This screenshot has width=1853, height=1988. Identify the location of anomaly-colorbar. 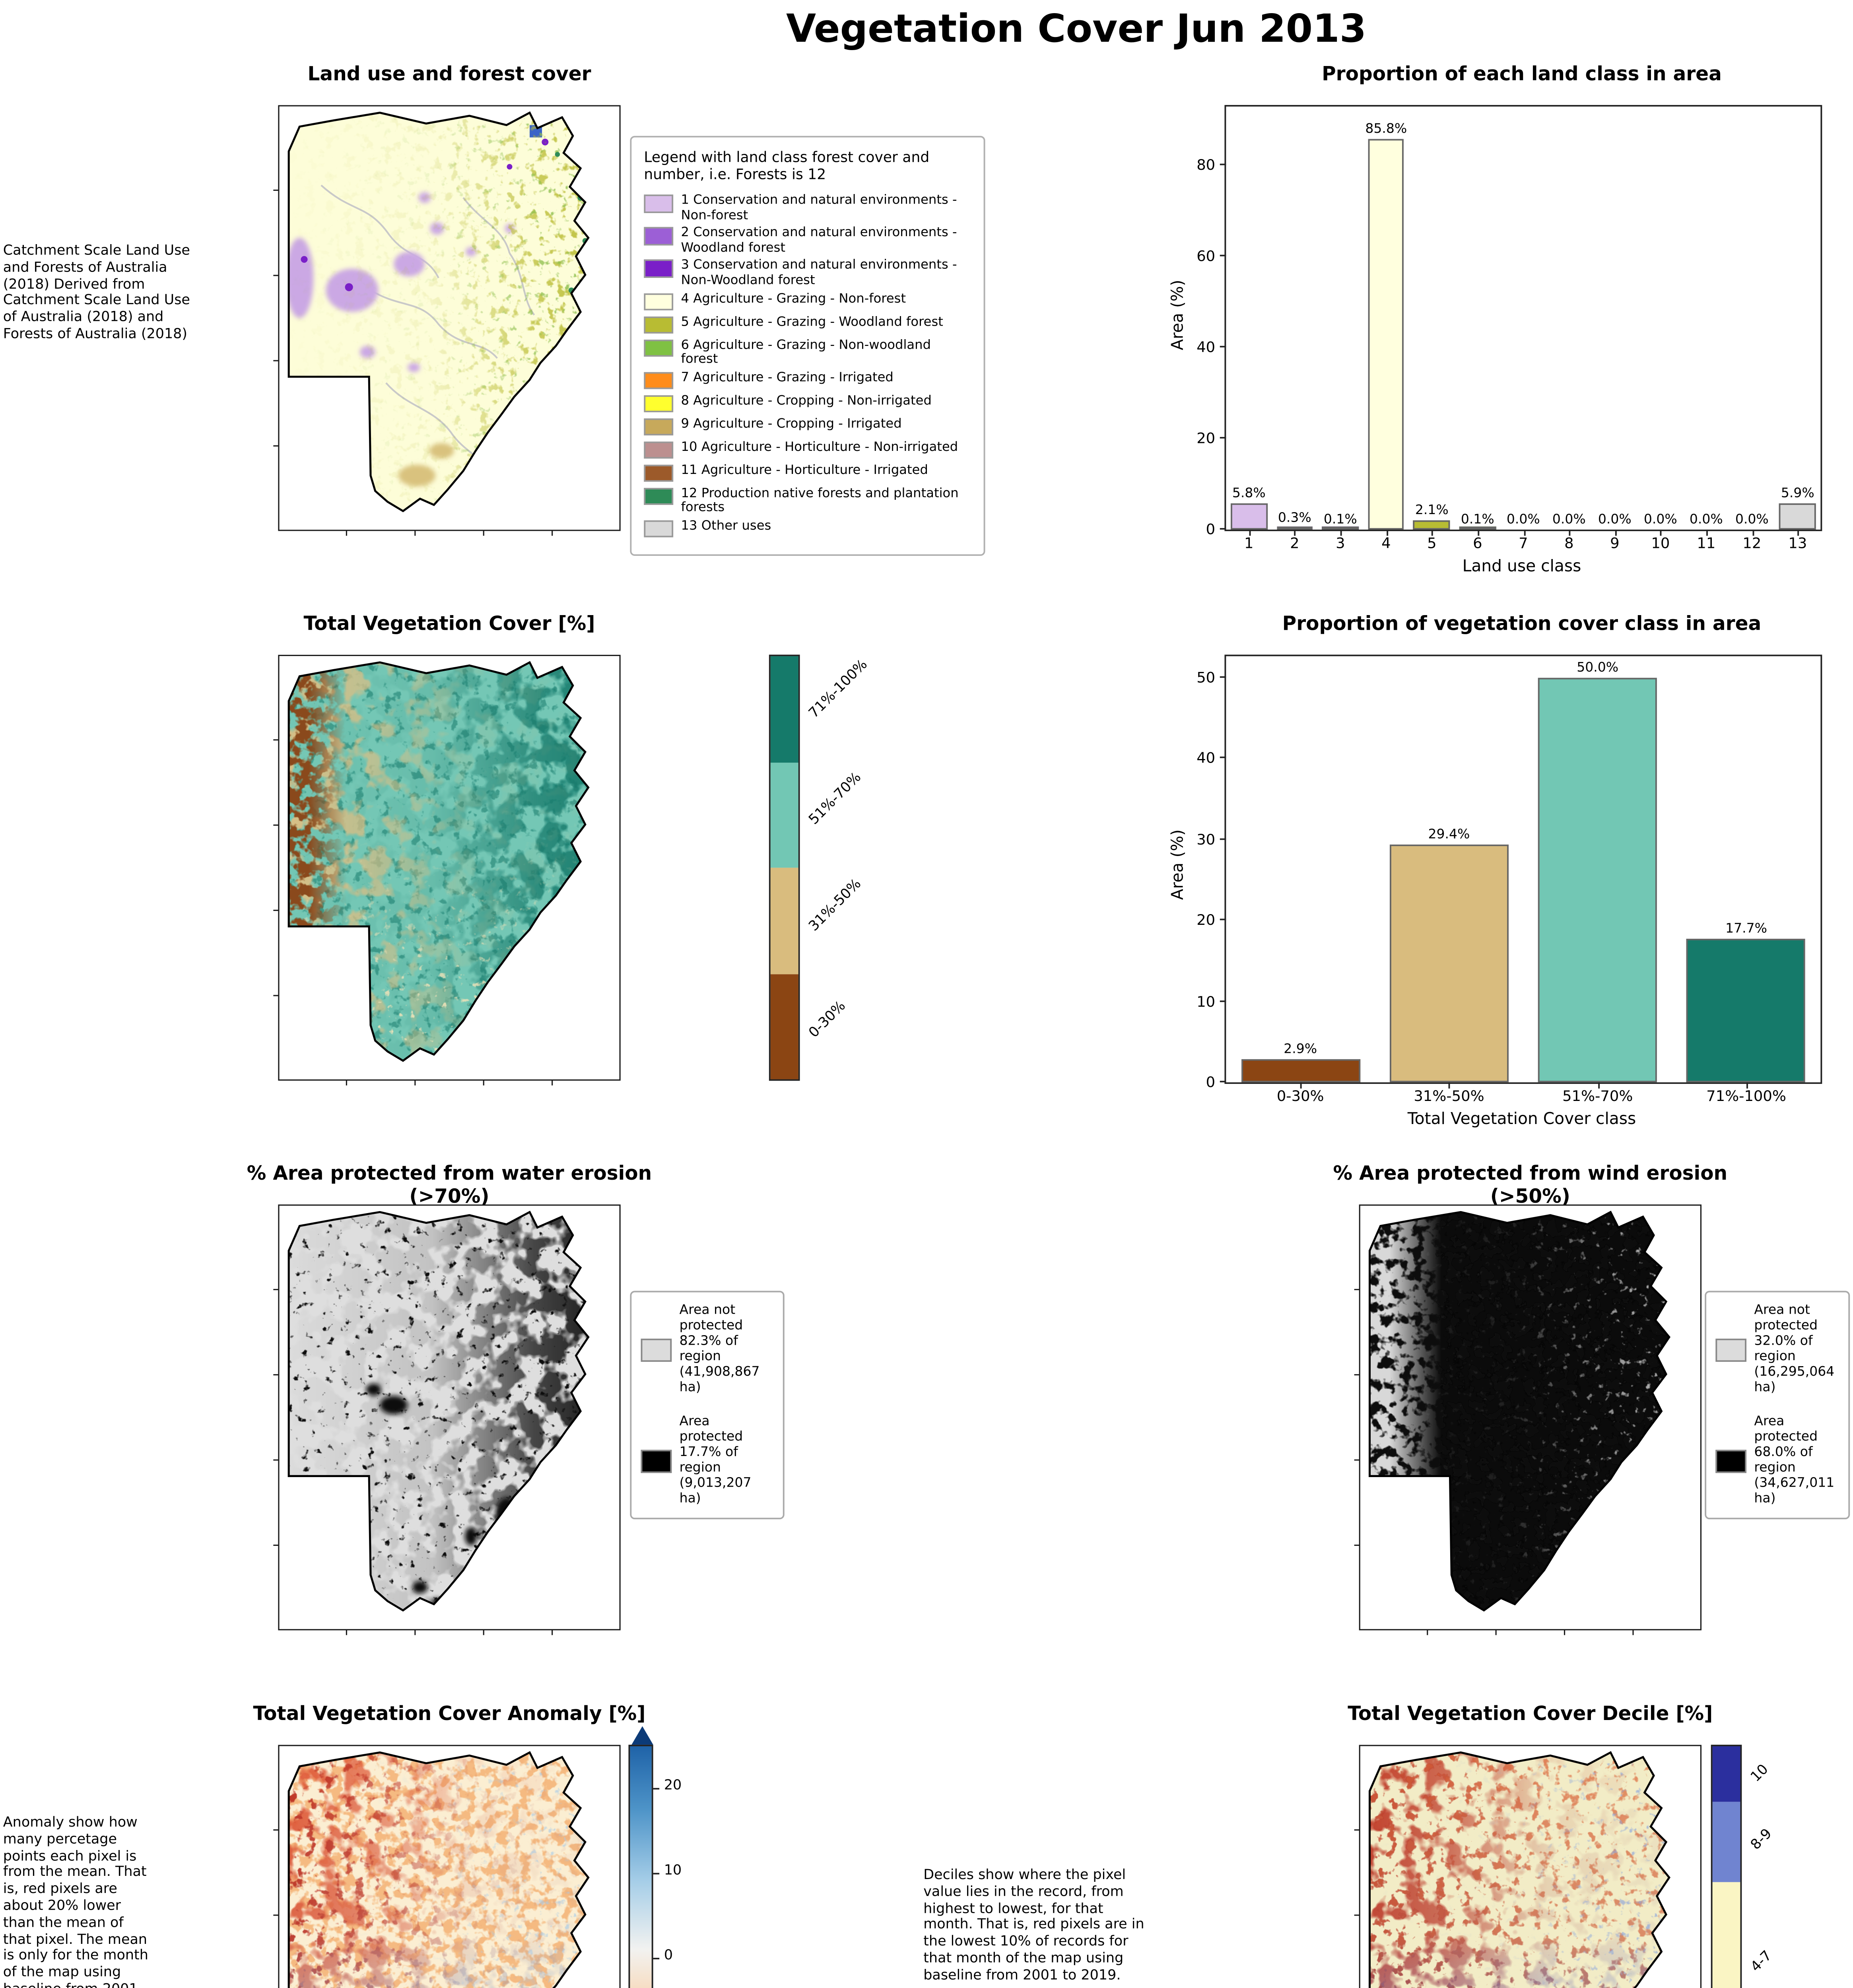
(641, 1866).